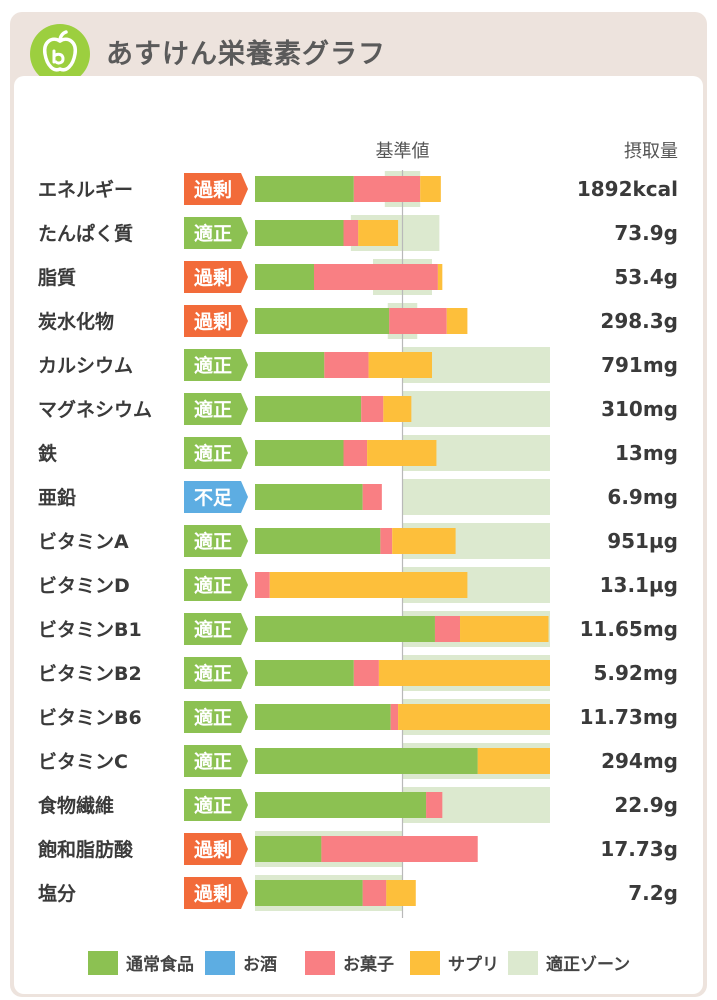 This screenshot has width=717, height=1000. I want to click on nutrient-label: 鉄, so click(47, 453).